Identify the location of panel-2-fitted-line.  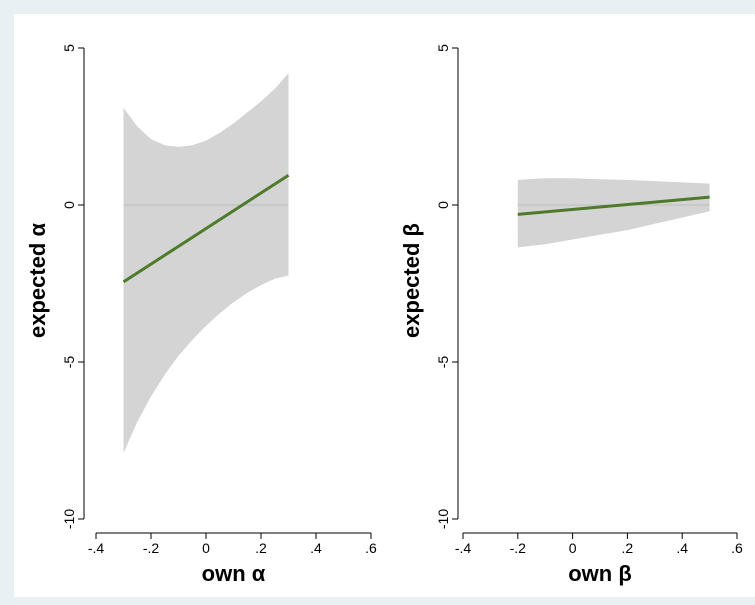
(613, 205).